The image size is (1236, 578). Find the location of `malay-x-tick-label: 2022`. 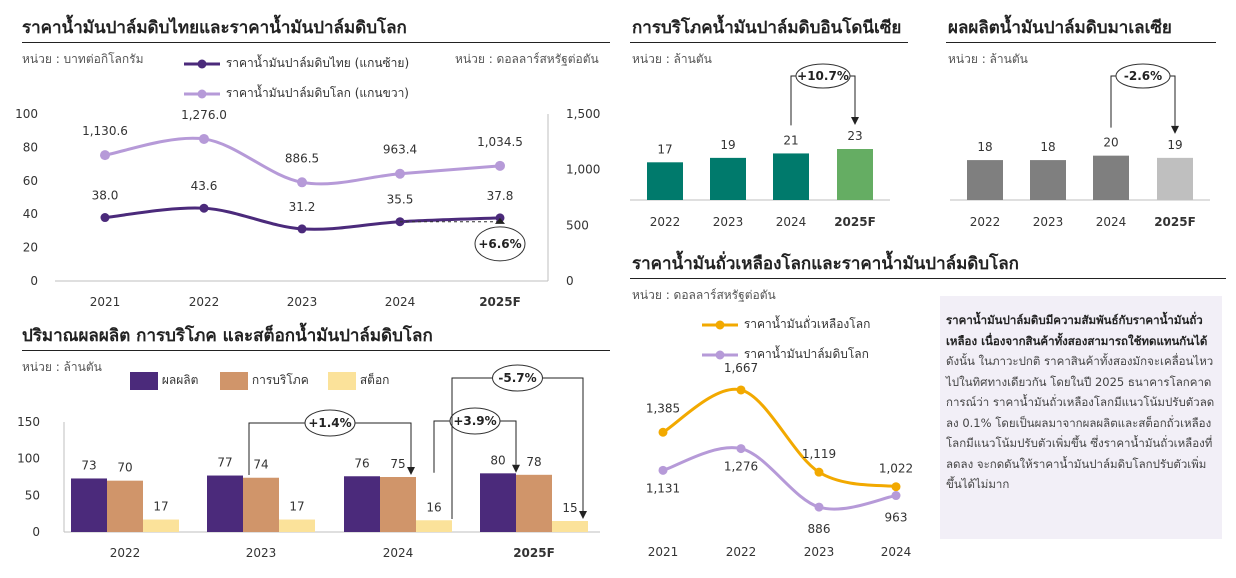

malay-x-tick-label: 2022 is located at coordinates (985, 222).